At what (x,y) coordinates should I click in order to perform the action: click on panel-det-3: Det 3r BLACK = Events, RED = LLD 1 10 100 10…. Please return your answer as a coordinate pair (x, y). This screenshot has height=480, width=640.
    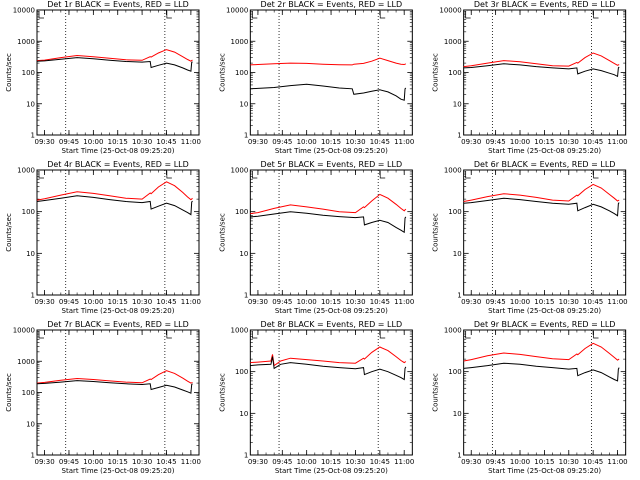
    Looking at the image, I should click on (530, 77).